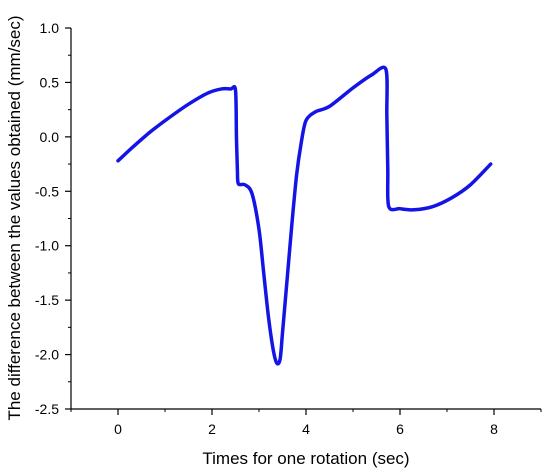 Image resolution: width=550 pixels, height=475 pixels. Describe the element at coordinates (400, 429) in the screenshot. I see `x-tick-label: 6` at that location.